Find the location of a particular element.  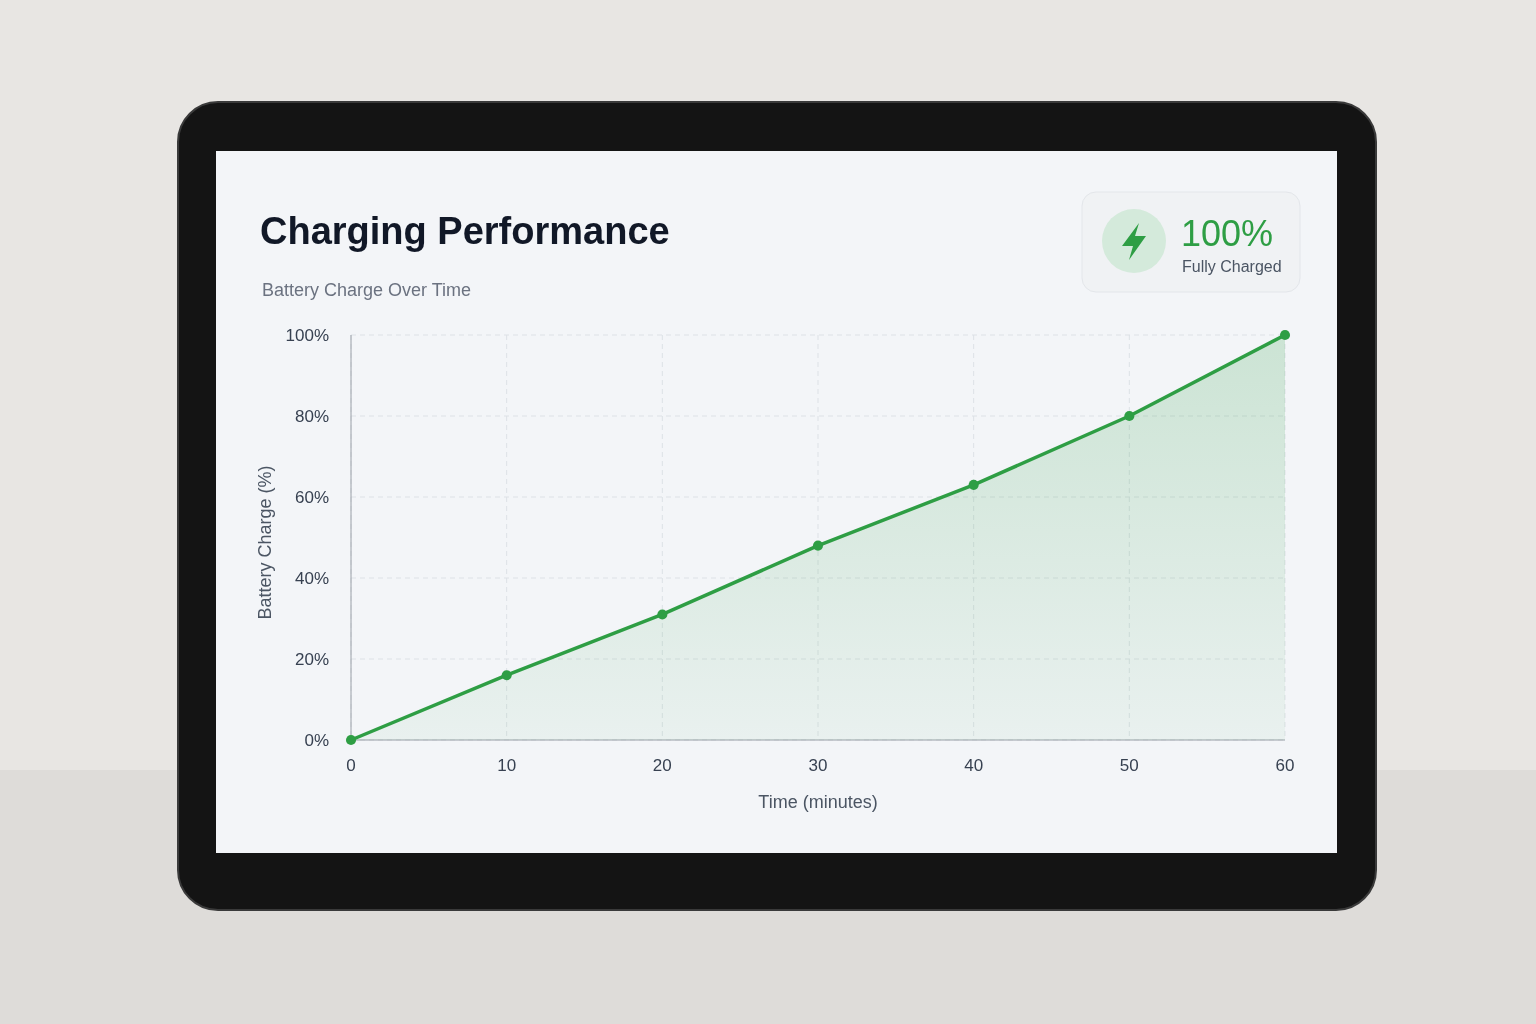

y-tick-label: 0% is located at coordinates (316, 740).